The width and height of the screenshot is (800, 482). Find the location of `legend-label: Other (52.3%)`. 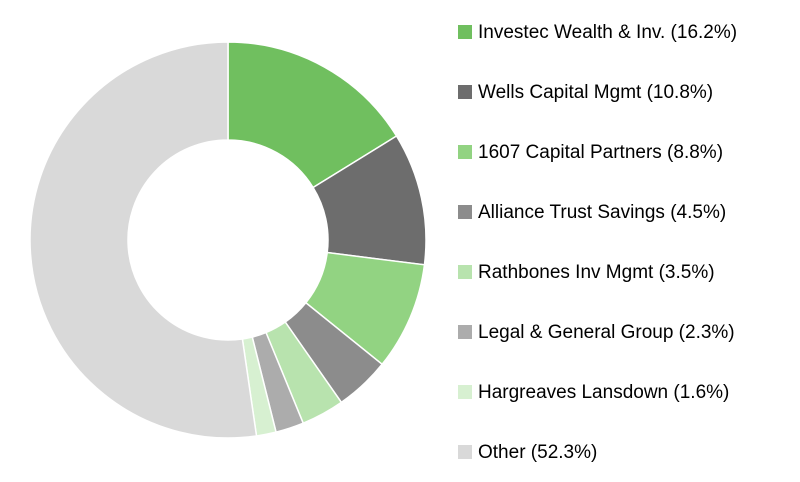

legend-label: Other (52.3%) is located at coordinates (537, 452).